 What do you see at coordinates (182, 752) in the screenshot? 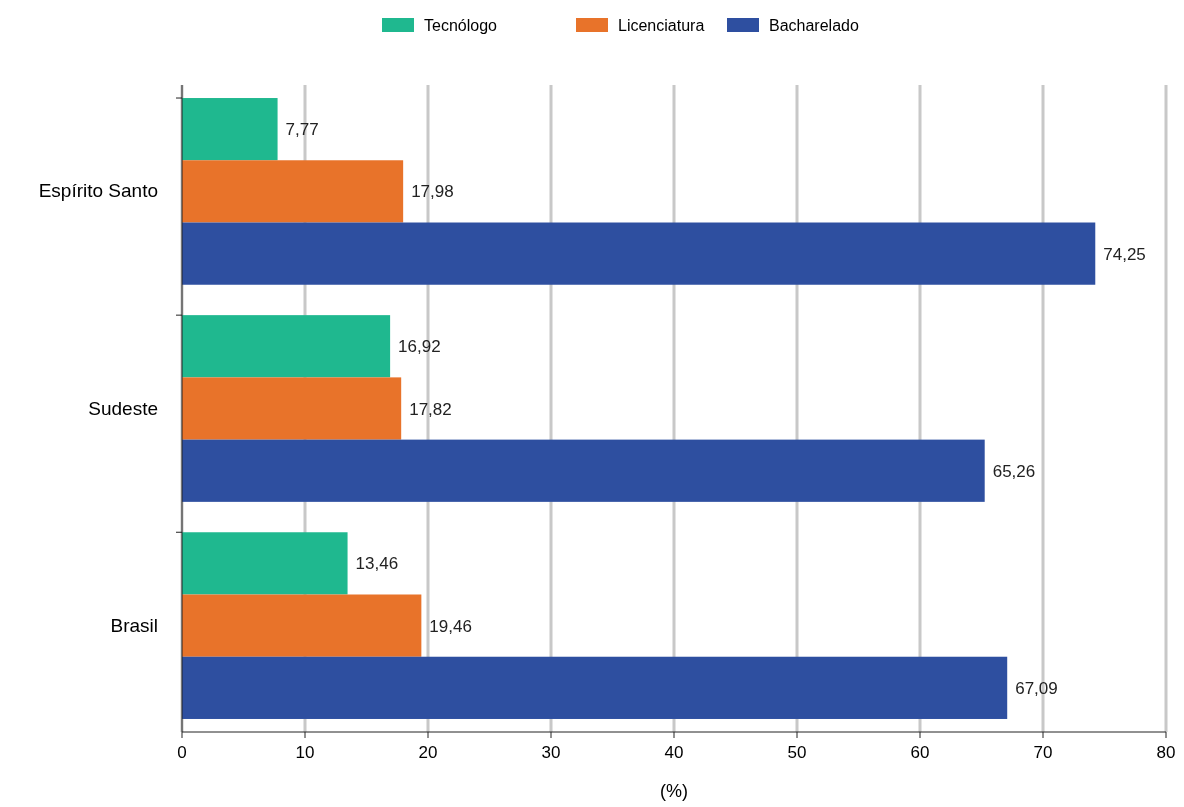
I see `x-tick-label: 0` at bounding box center [182, 752].